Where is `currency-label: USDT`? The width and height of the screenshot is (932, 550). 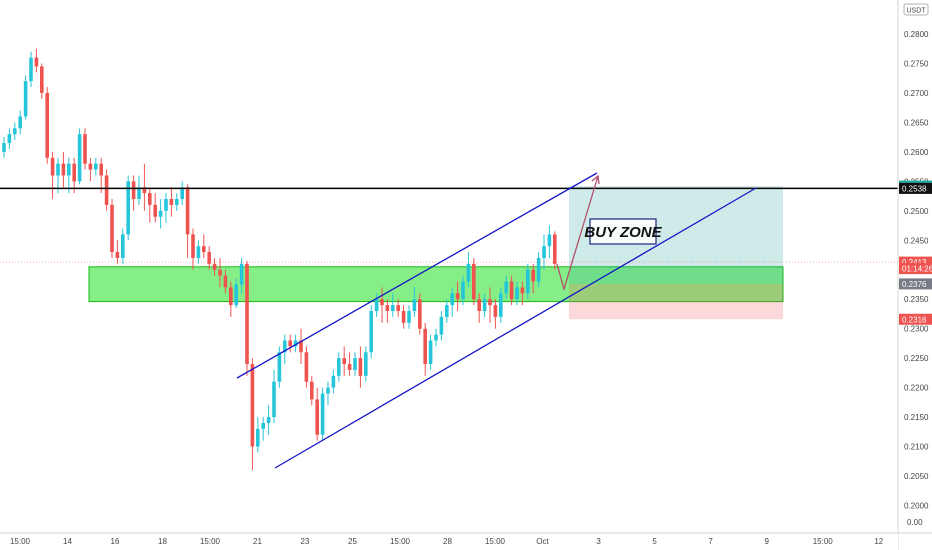
currency-label: USDT is located at coordinates (916, 11).